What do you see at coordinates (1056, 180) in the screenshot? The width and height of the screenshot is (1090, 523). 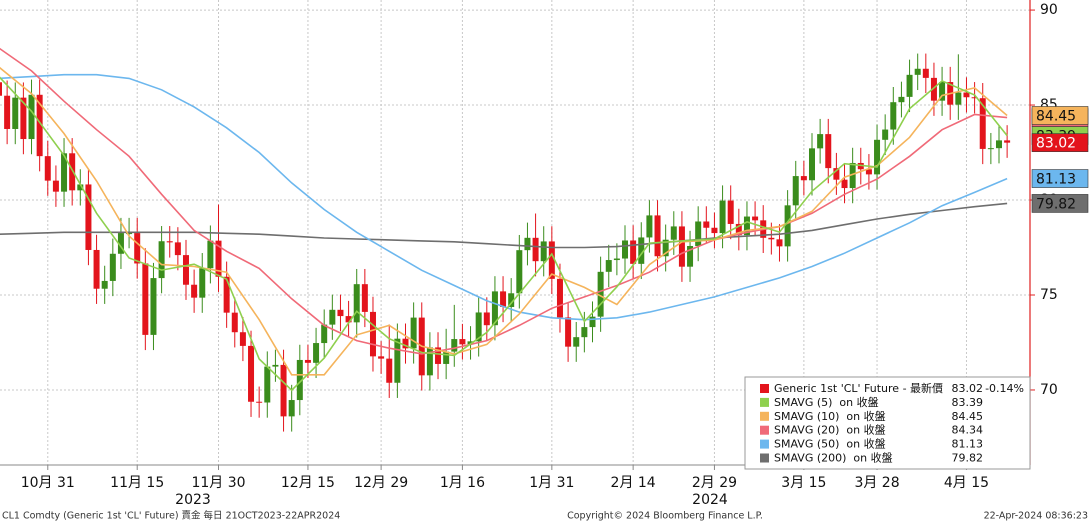 I see `price-tag-label: 81.13` at bounding box center [1056, 180].